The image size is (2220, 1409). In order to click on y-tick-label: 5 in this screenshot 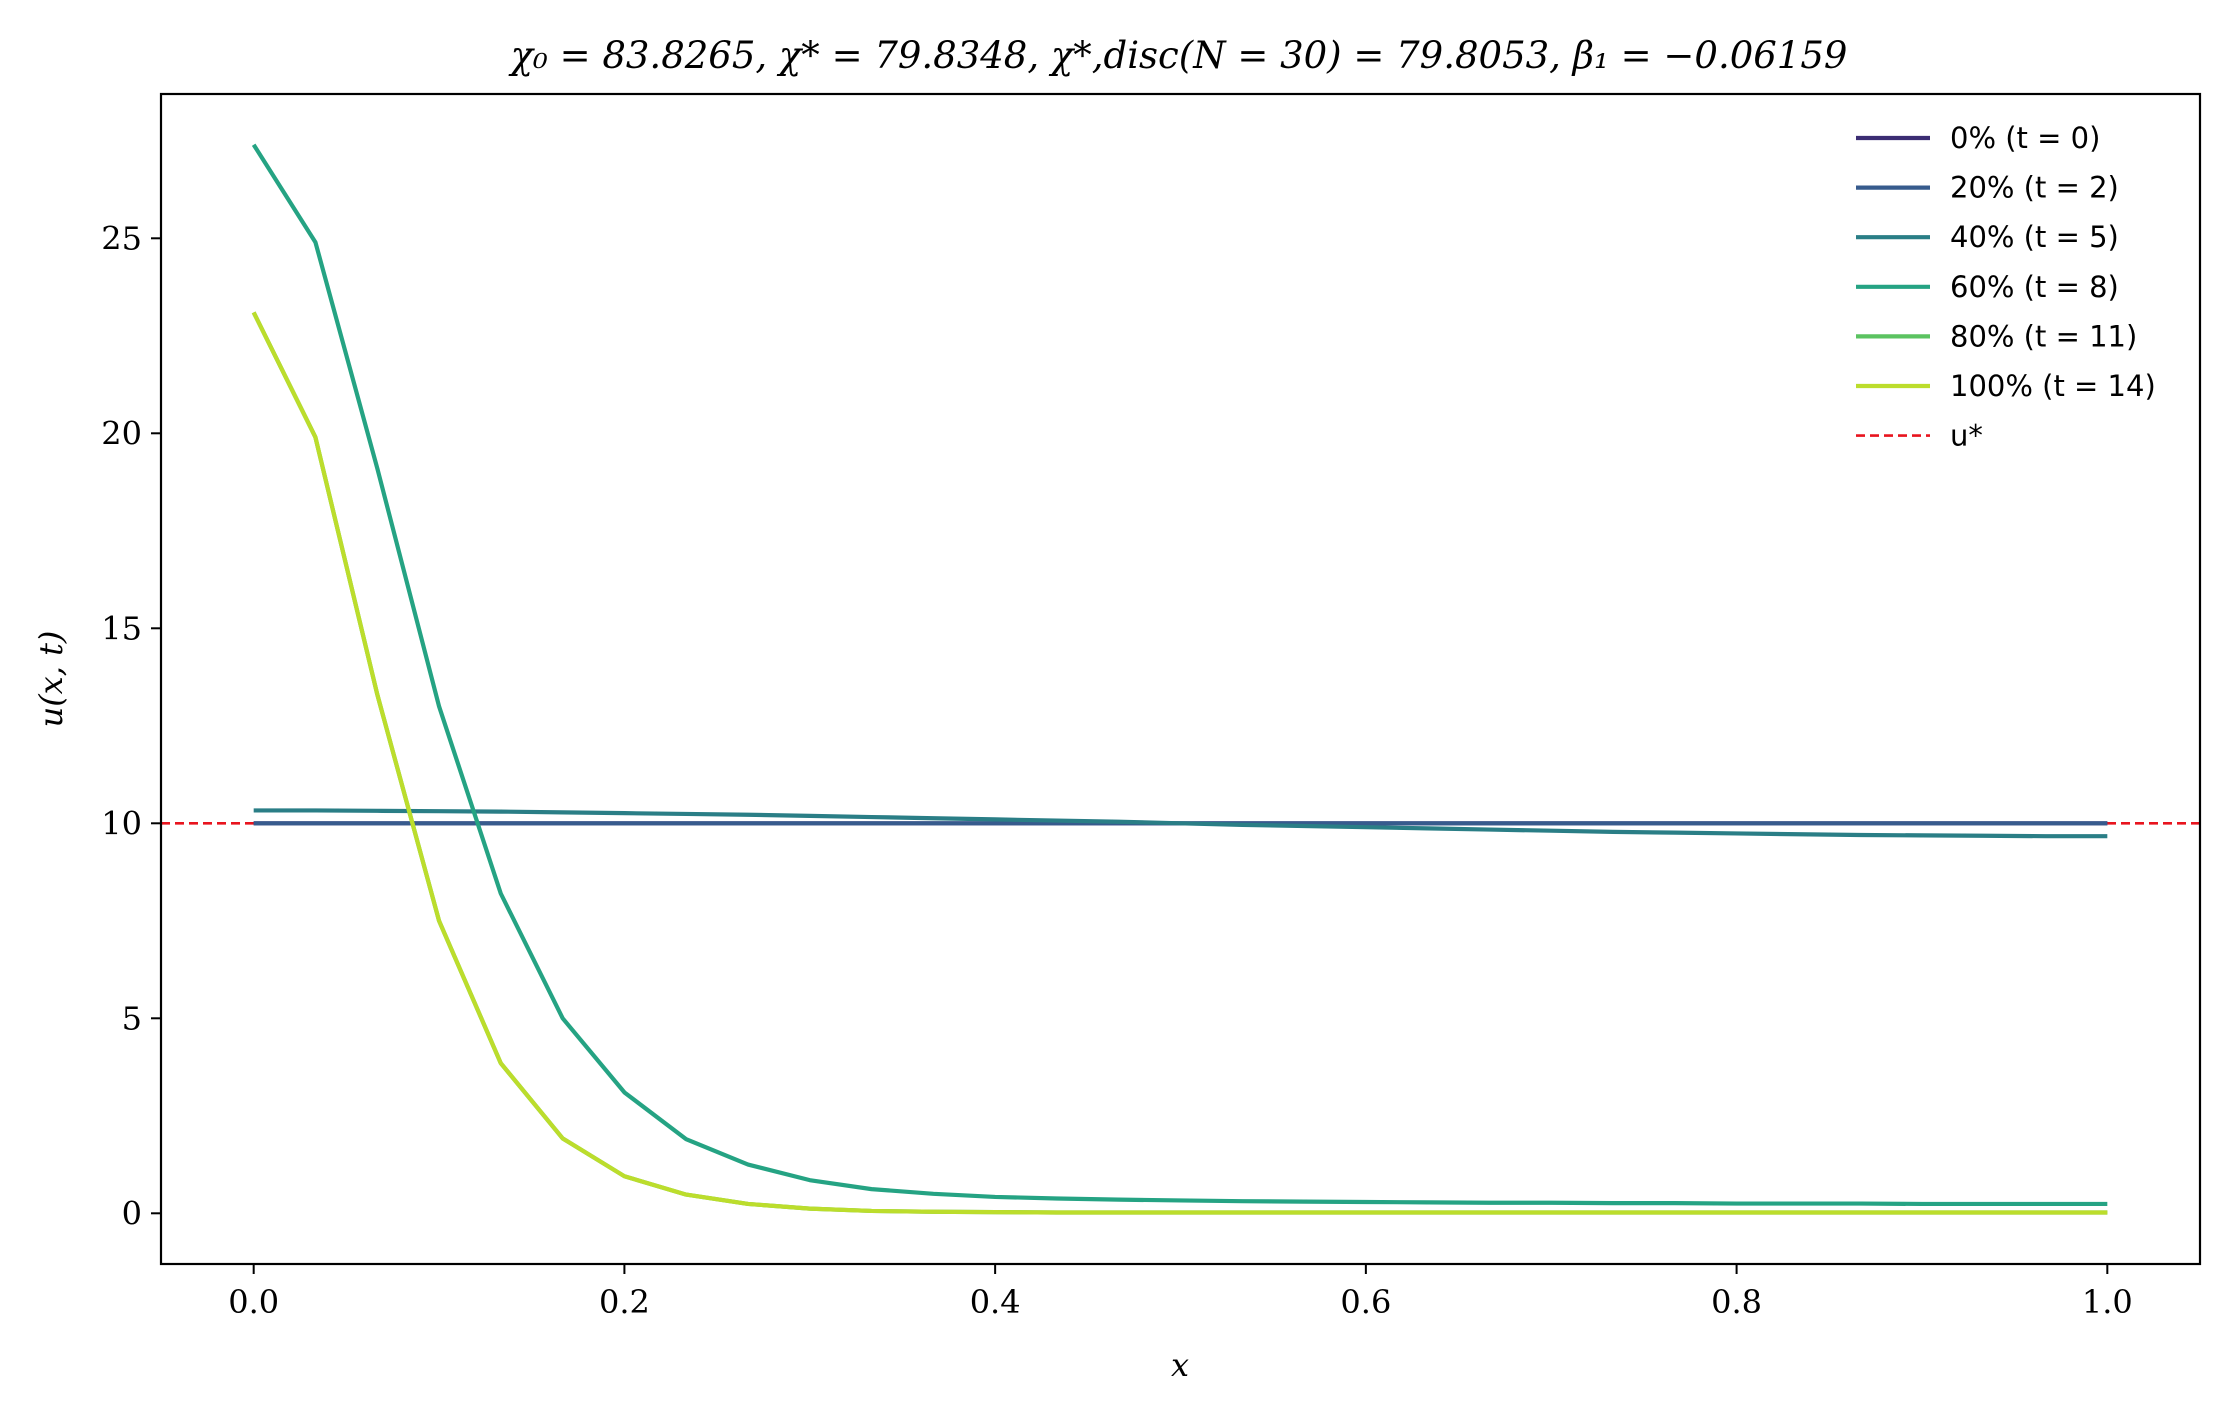, I will do `click(132, 1018)`.